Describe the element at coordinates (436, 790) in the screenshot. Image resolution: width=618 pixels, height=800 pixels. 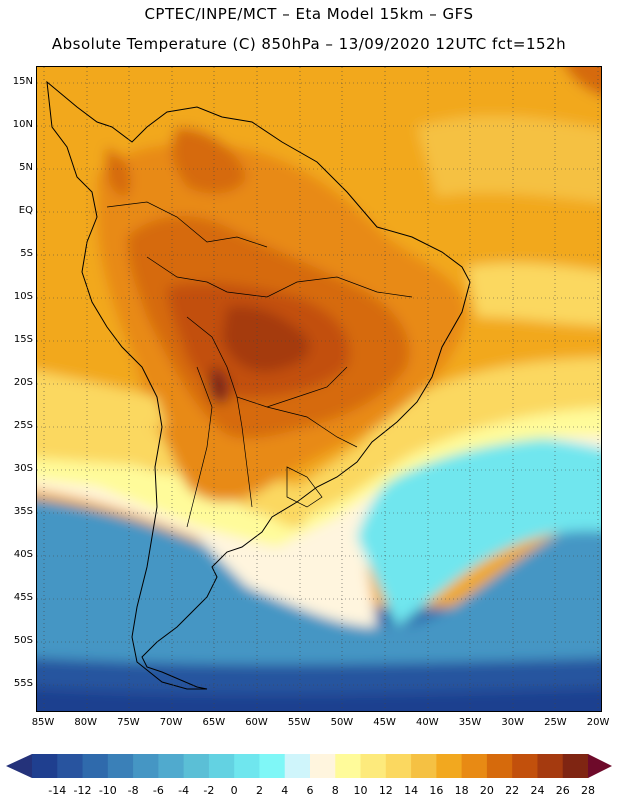
I see `colorbar-tick-label: 16` at that location.